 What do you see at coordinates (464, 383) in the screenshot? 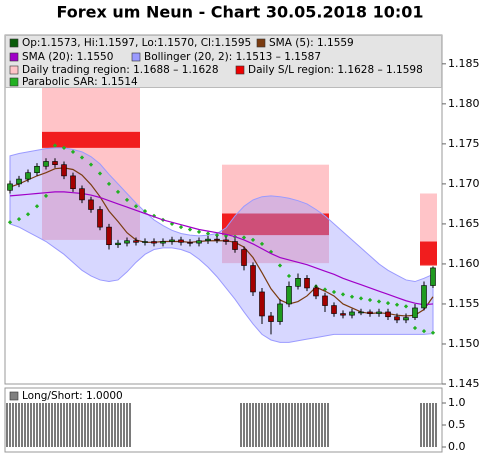
I see `y-tick-label: 1.145` at bounding box center [464, 383].